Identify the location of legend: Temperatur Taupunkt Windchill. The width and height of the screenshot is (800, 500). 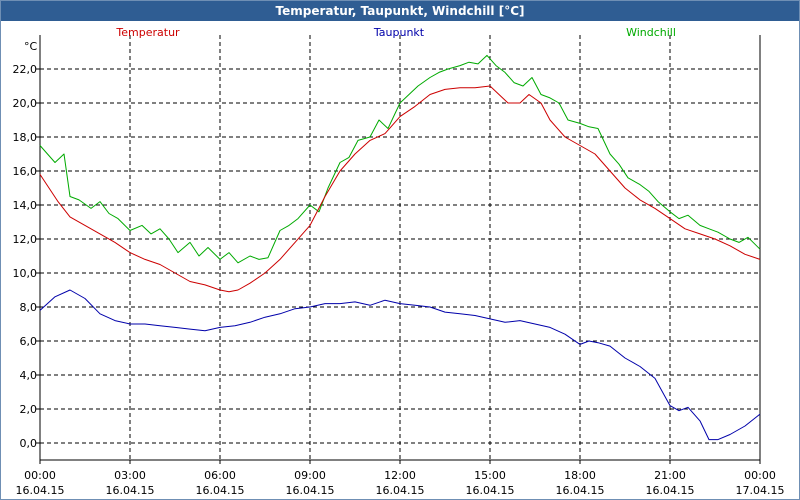
(395, 32).